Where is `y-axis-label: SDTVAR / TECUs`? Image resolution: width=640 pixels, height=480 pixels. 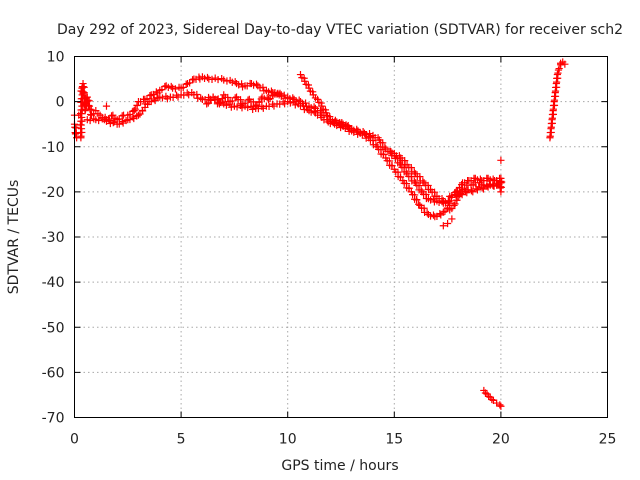
y-axis-label: SDTVAR / TECUs is located at coordinates (14, 237).